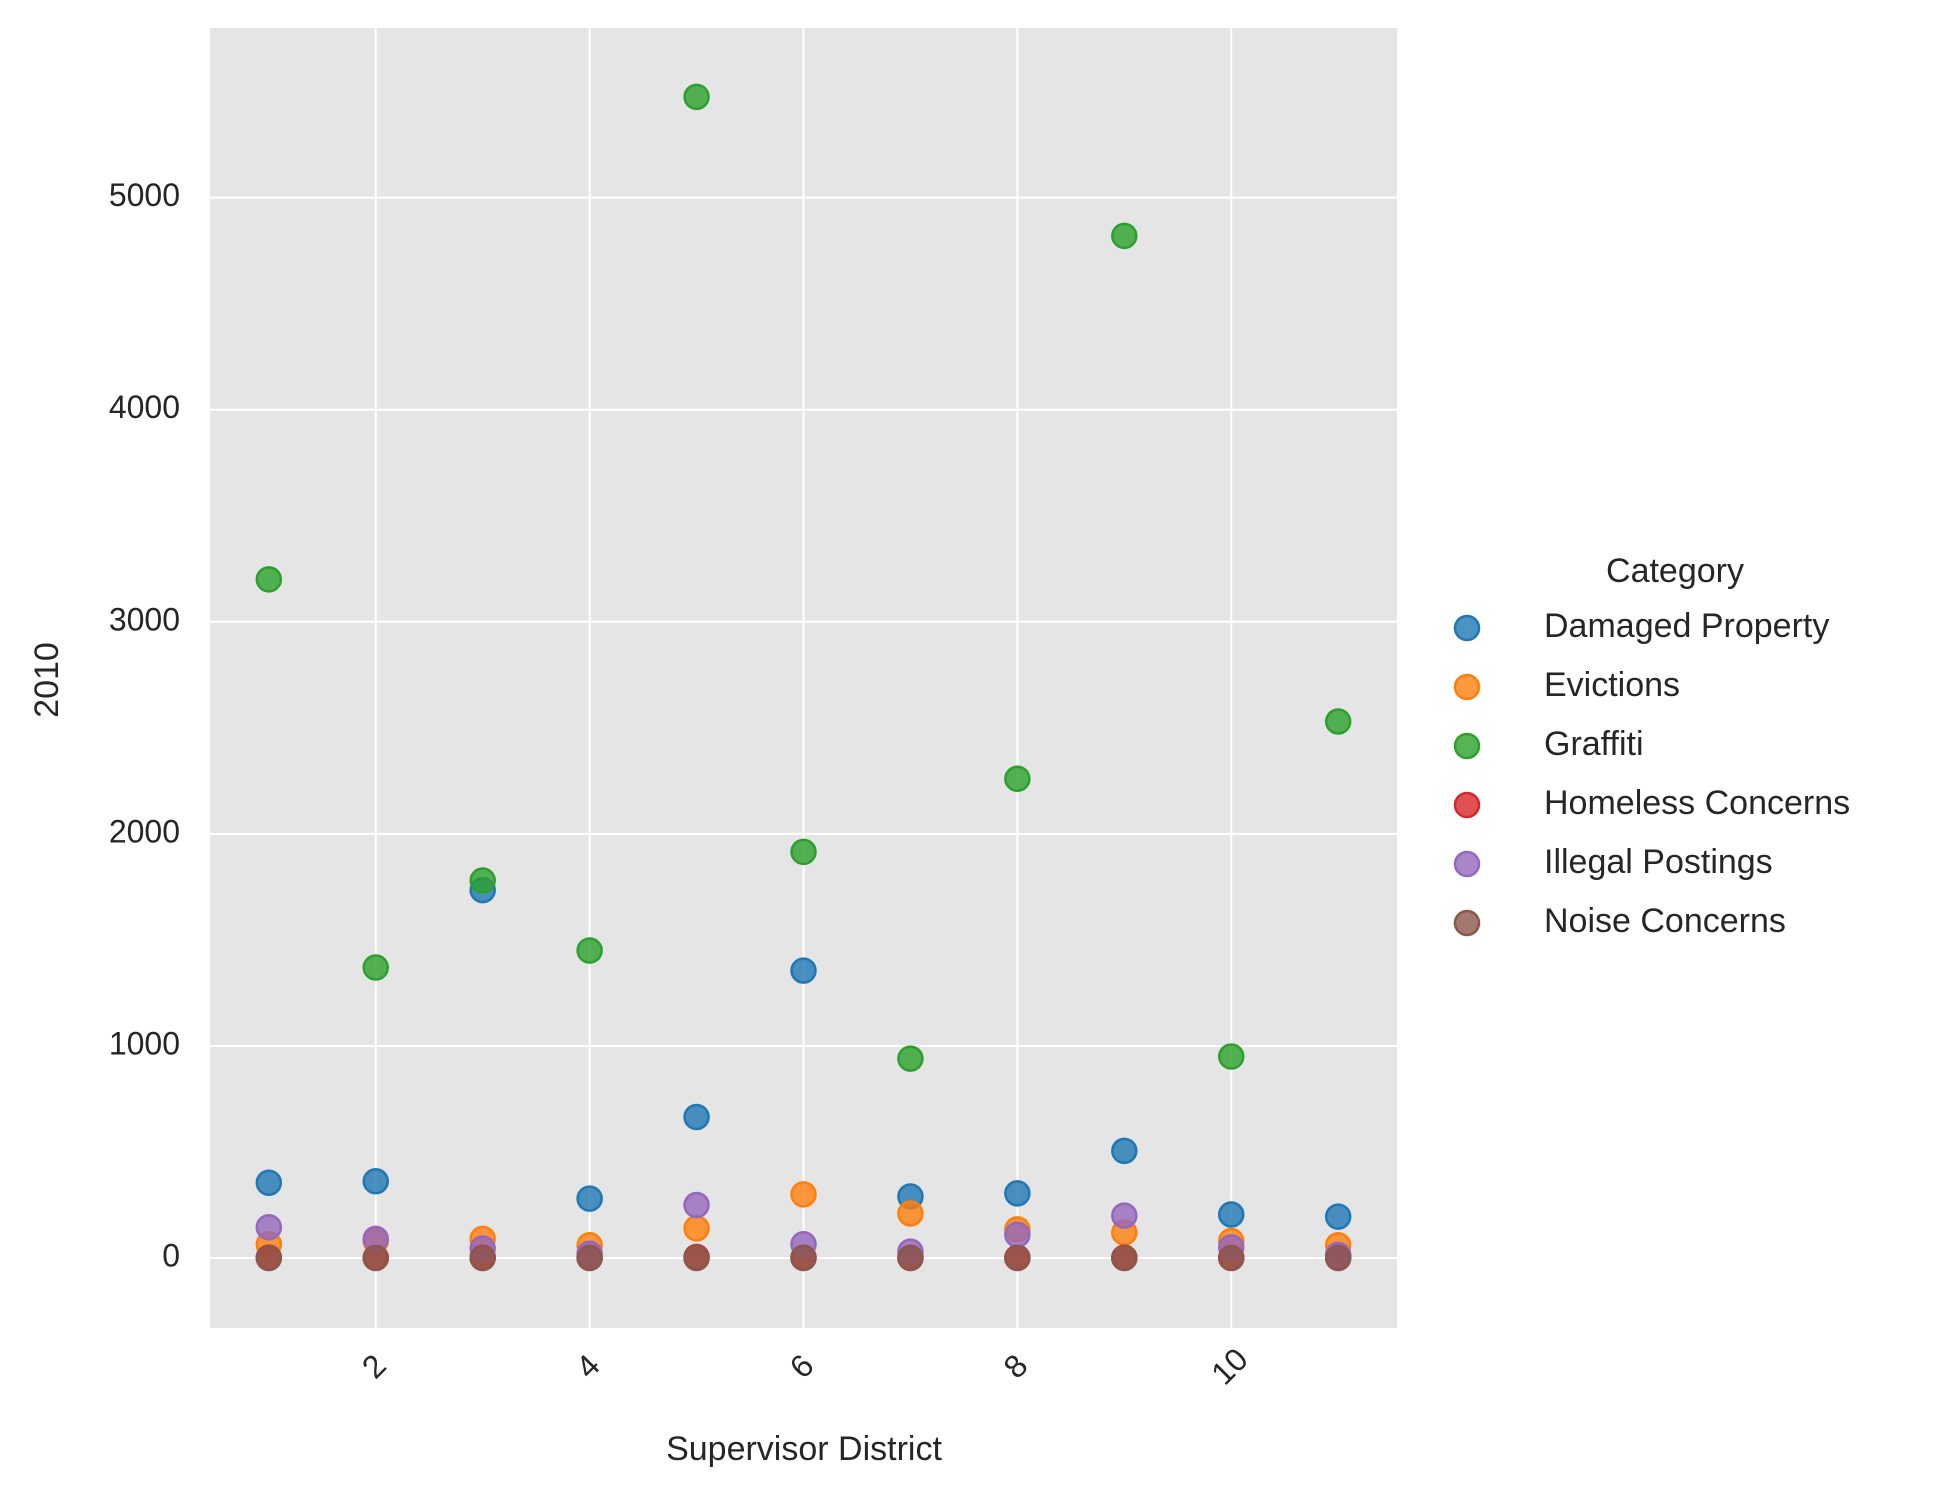 The height and width of the screenshot is (1494, 1944). What do you see at coordinates (144, 407) in the screenshot?
I see `y-tick-label: 4000` at bounding box center [144, 407].